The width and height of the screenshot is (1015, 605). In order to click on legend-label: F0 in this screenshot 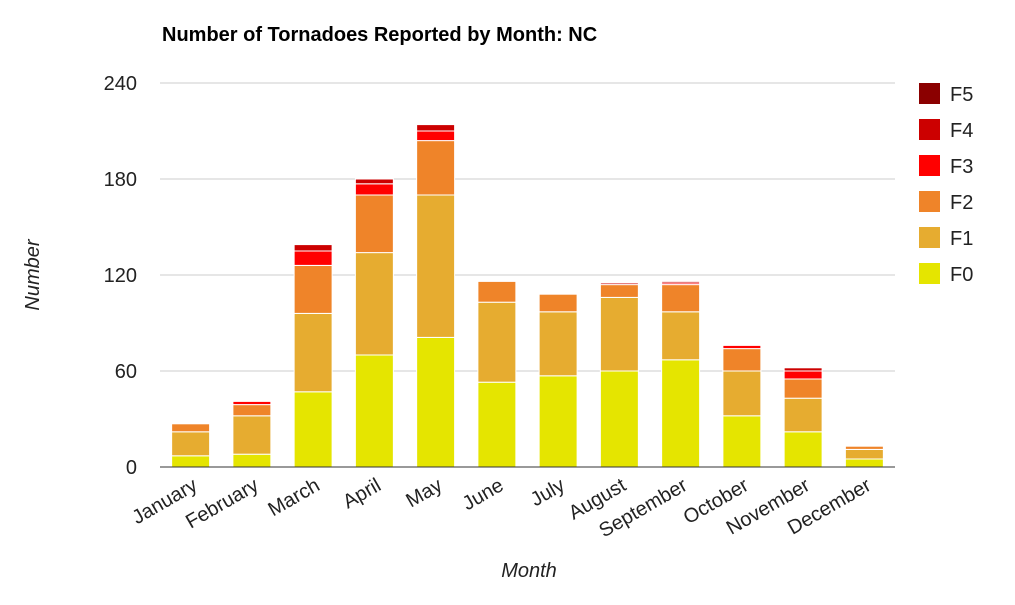, I will do `click(961, 275)`.